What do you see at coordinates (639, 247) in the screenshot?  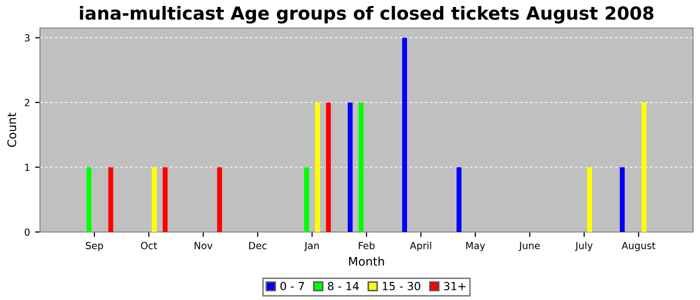 I see `x-tick-label: August` at bounding box center [639, 247].